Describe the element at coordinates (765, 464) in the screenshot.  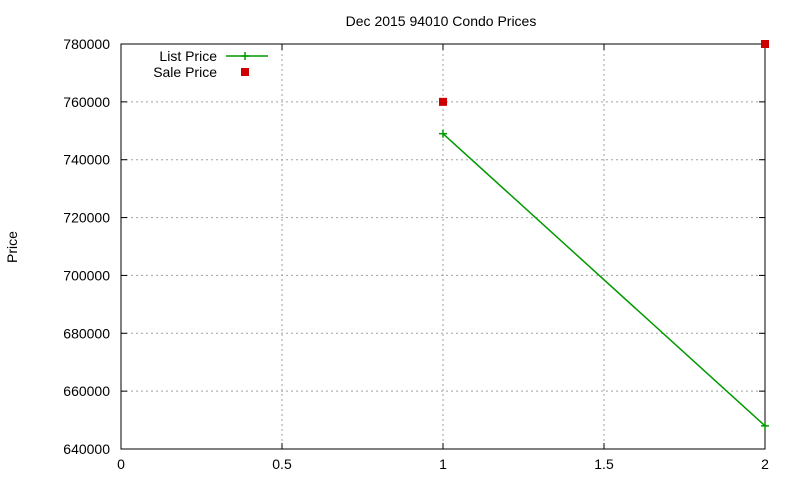
I see `x-tick-label: 2` at that location.